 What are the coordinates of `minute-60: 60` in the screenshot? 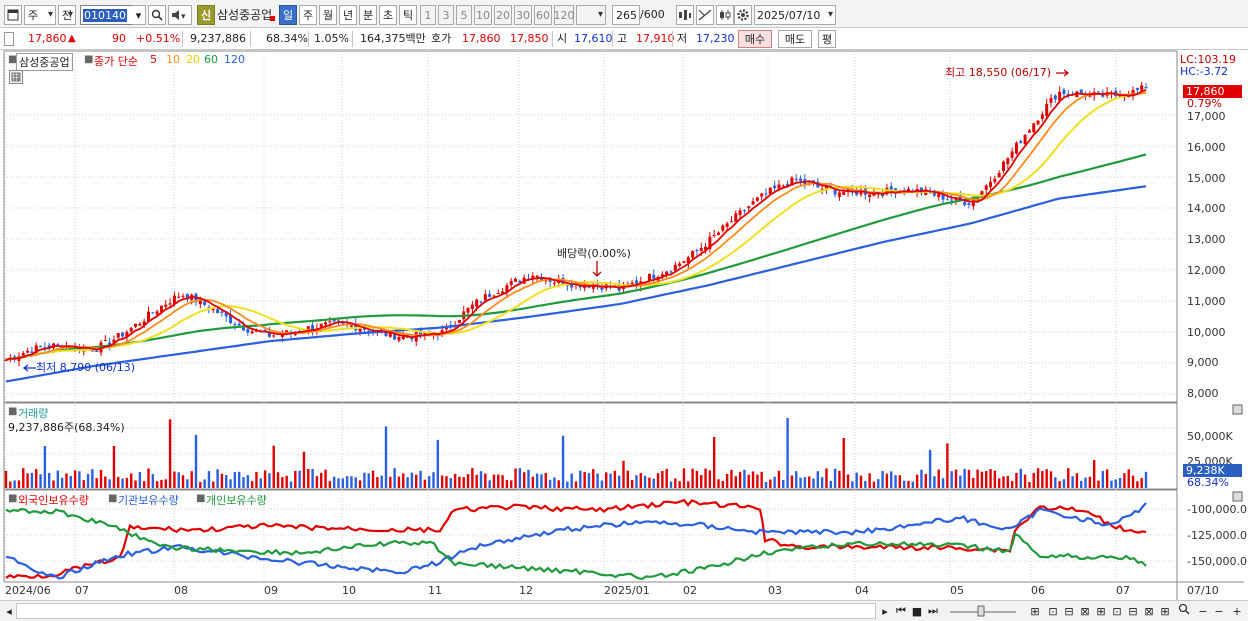 It's located at (543, 15).